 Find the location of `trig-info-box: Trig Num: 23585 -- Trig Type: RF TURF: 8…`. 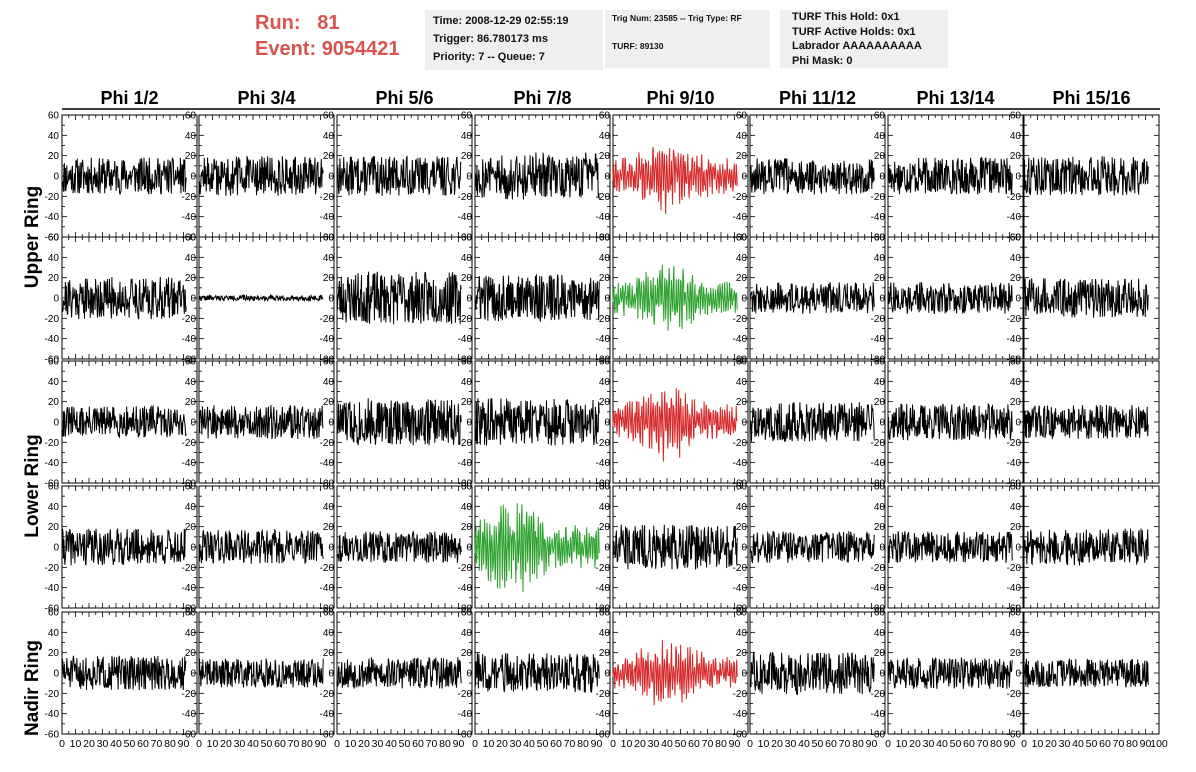

trig-info-box: Trig Num: 23585 -- Trig Type: RF TURF: 8… is located at coordinates (687, 39).